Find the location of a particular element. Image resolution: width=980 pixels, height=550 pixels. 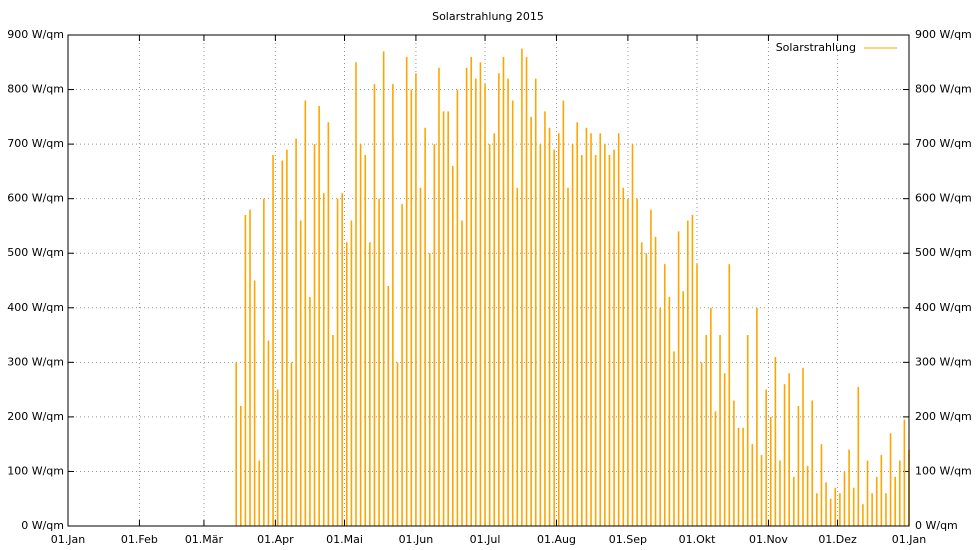

y2-tick-label: 900 W/qm is located at coordinates (943, 34).